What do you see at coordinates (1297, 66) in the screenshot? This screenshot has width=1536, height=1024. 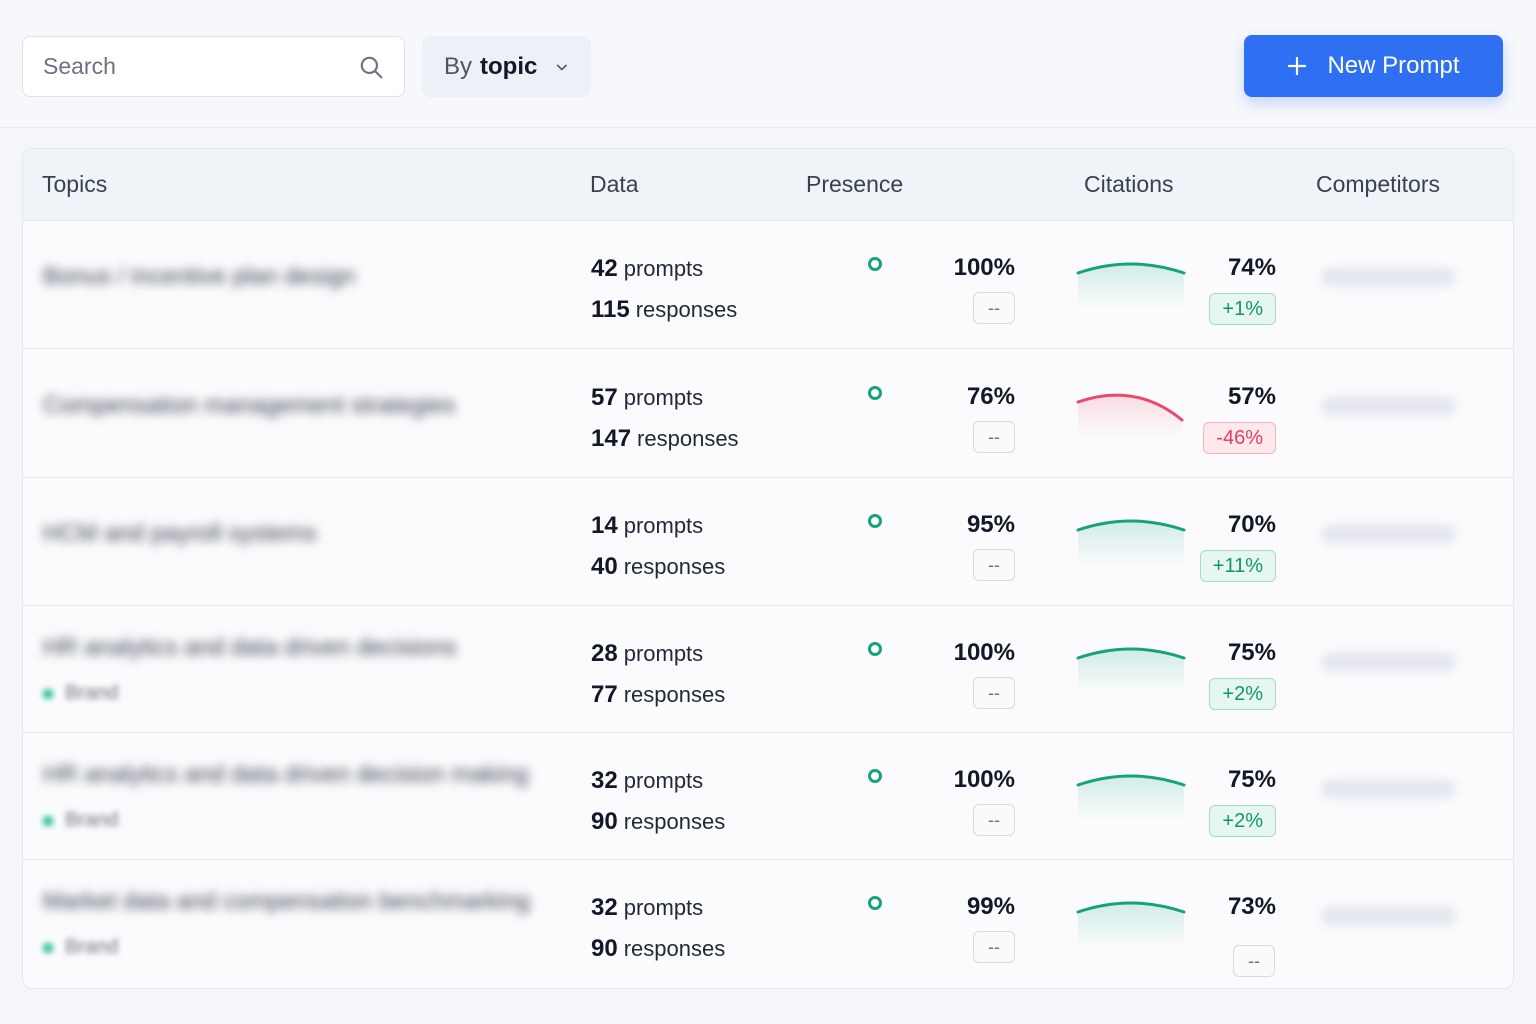 I see `plus-icon` at bounding box center [1297, 66].